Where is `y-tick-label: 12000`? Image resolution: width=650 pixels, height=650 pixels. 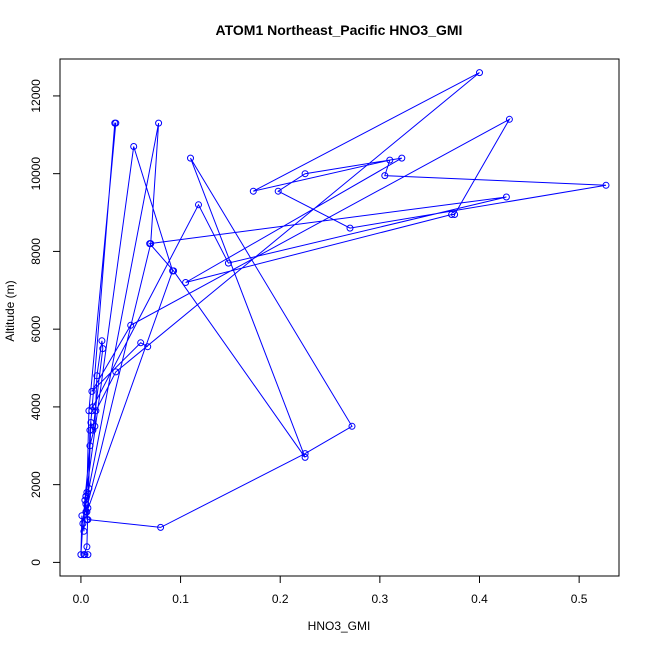
y-tick-label: 12000 is located at coordinates (36, 96).